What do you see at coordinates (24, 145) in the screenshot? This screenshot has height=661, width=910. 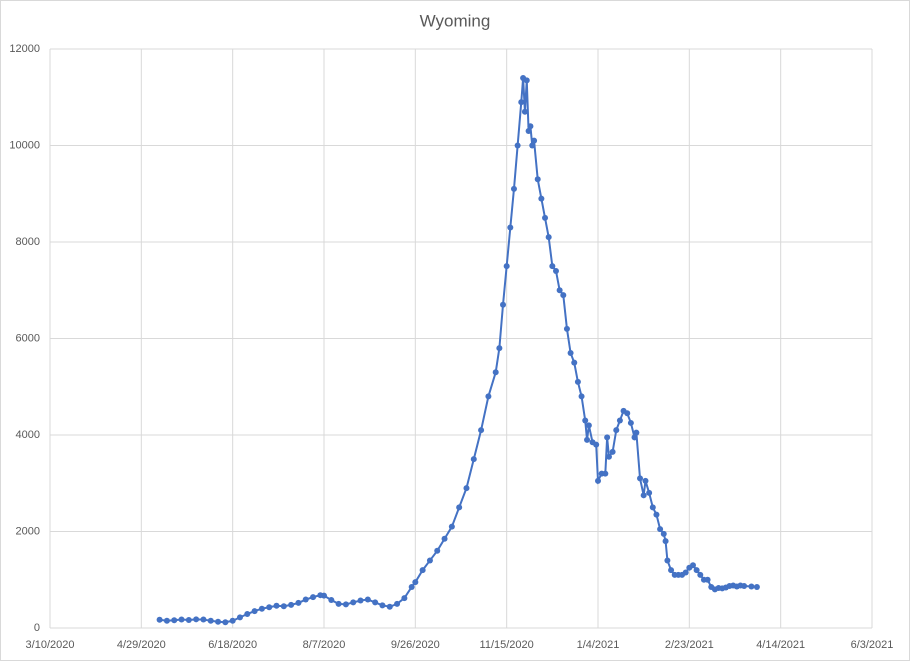 I see `y-tick-label: 10000` at bounding box center [24, 145].